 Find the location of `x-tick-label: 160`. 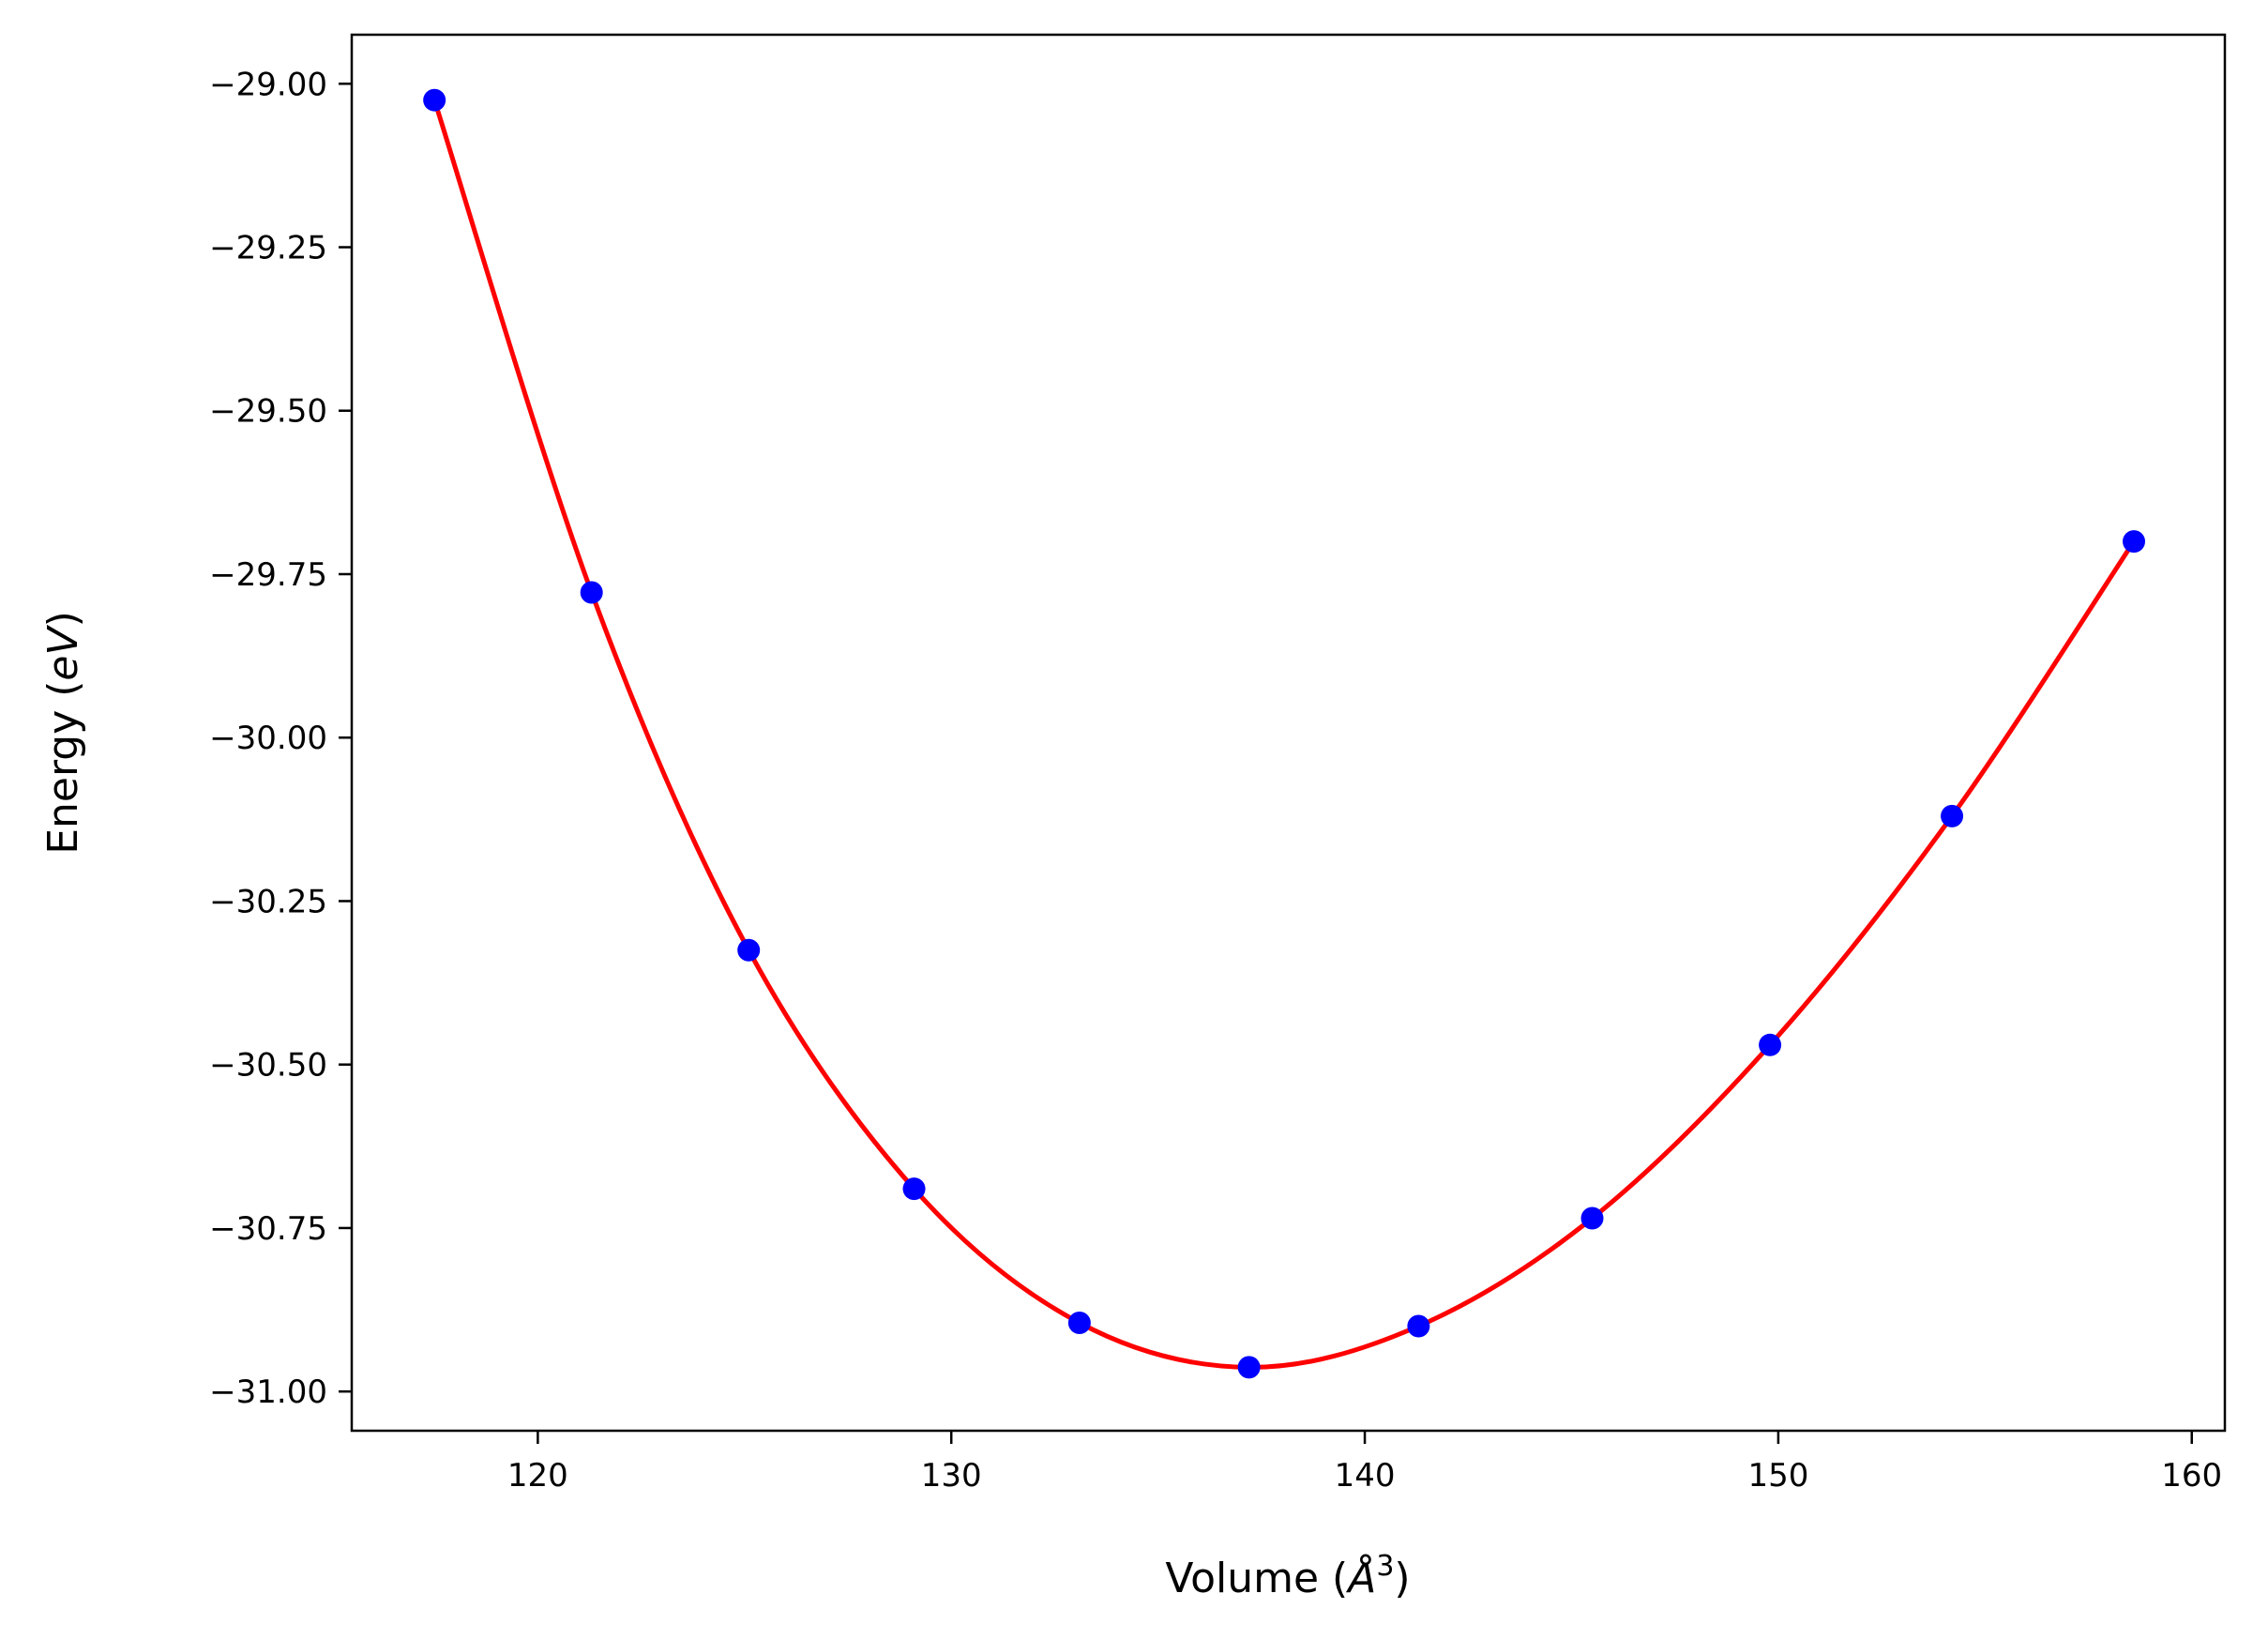

x-tick-label: 160 is located at coordinates (2191, 1476).